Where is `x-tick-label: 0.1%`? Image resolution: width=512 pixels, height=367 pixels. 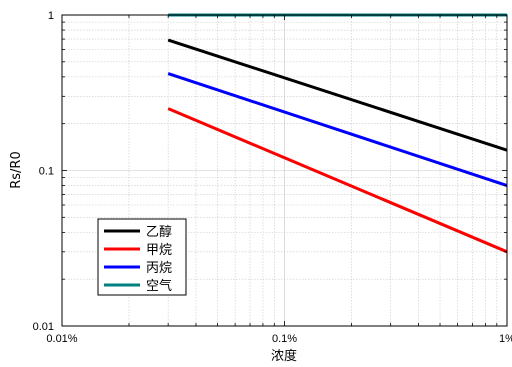 x-tick-label: 0.1% is located at coordinates (284, 339).